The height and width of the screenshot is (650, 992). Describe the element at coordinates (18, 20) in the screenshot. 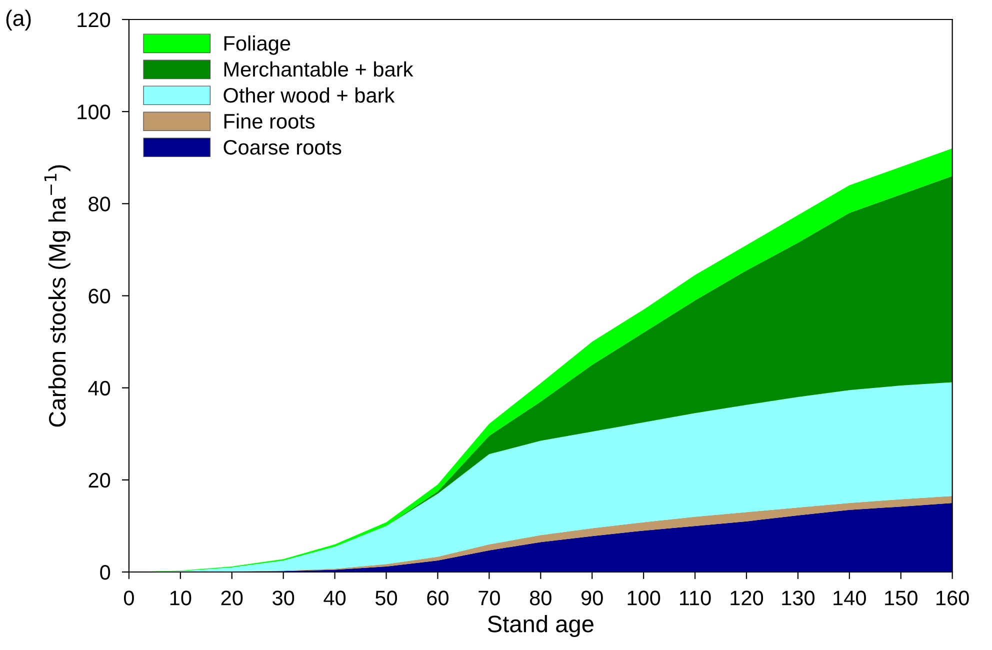

I see `text: (a)` at that location.